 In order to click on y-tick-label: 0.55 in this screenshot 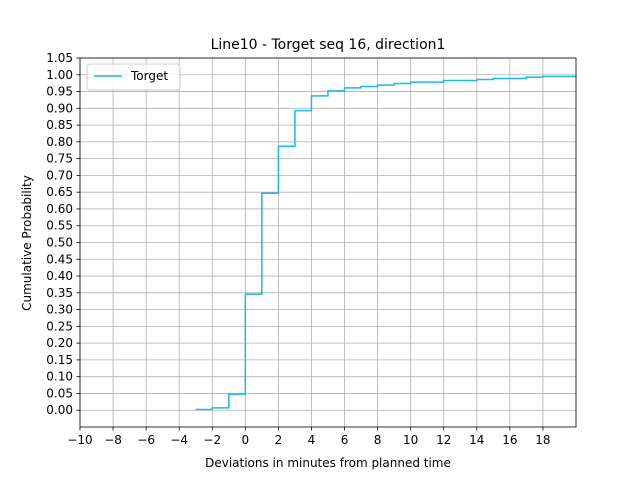, I will do `click(59, 226)`.